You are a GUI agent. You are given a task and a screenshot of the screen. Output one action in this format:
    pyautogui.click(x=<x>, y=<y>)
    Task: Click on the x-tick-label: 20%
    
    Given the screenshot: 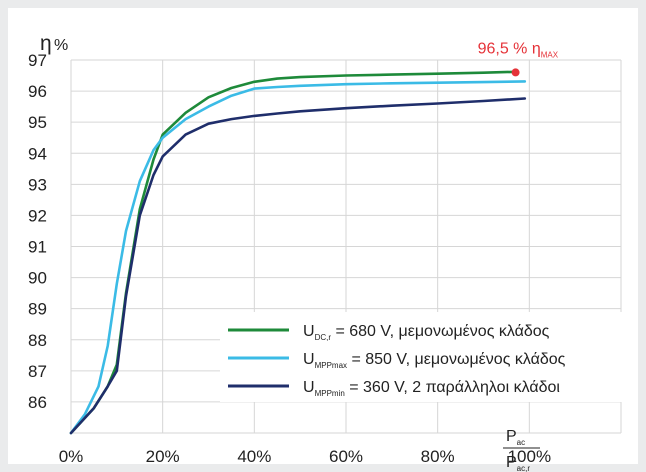 What is the action you would take?
    pyautogui.click(x=163, y=456)
    